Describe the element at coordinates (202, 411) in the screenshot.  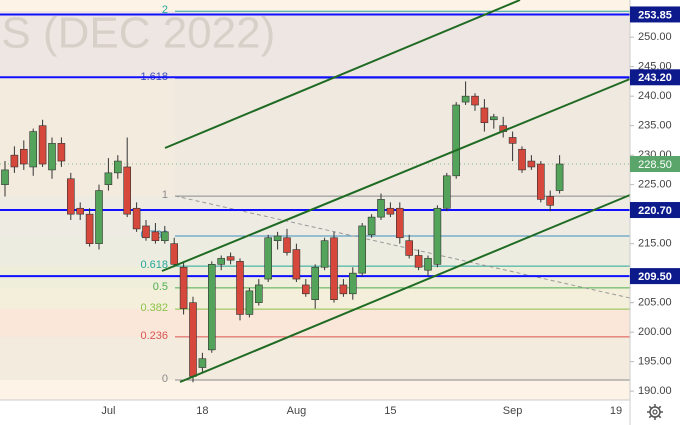
I see `x-tick-label: 18` at that location.